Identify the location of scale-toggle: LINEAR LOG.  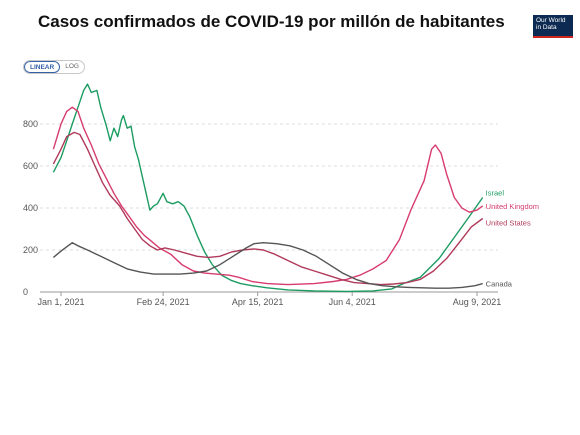
(54, 67).